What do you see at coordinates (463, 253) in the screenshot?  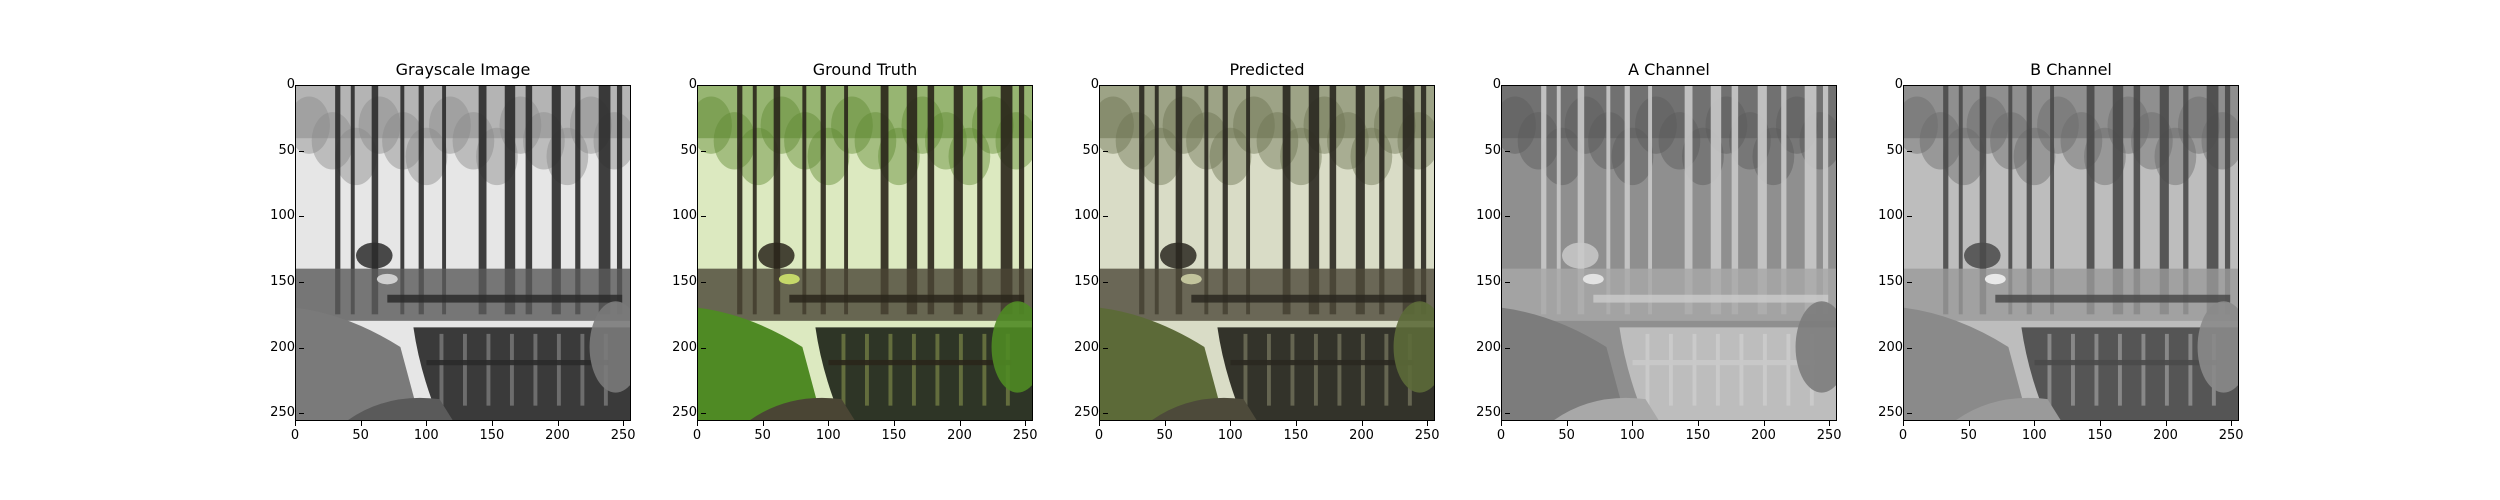 I see `image-axes` at bounding box center [463, 253].